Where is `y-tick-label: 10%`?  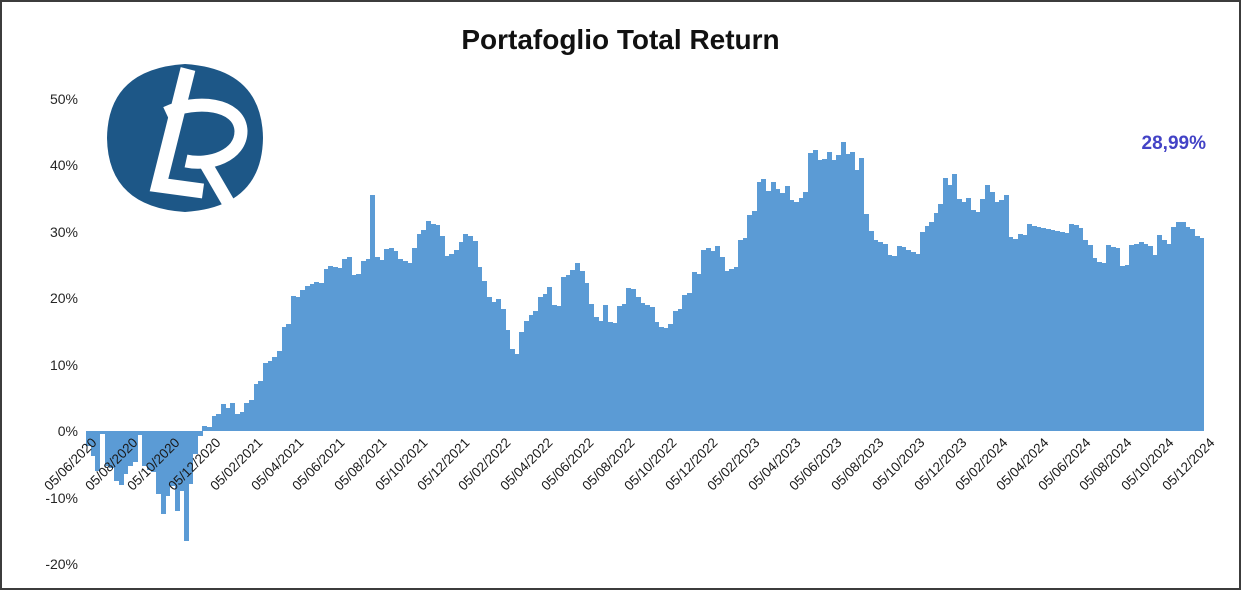 y-tick-label: 10% is located at coordinates (63, 364).